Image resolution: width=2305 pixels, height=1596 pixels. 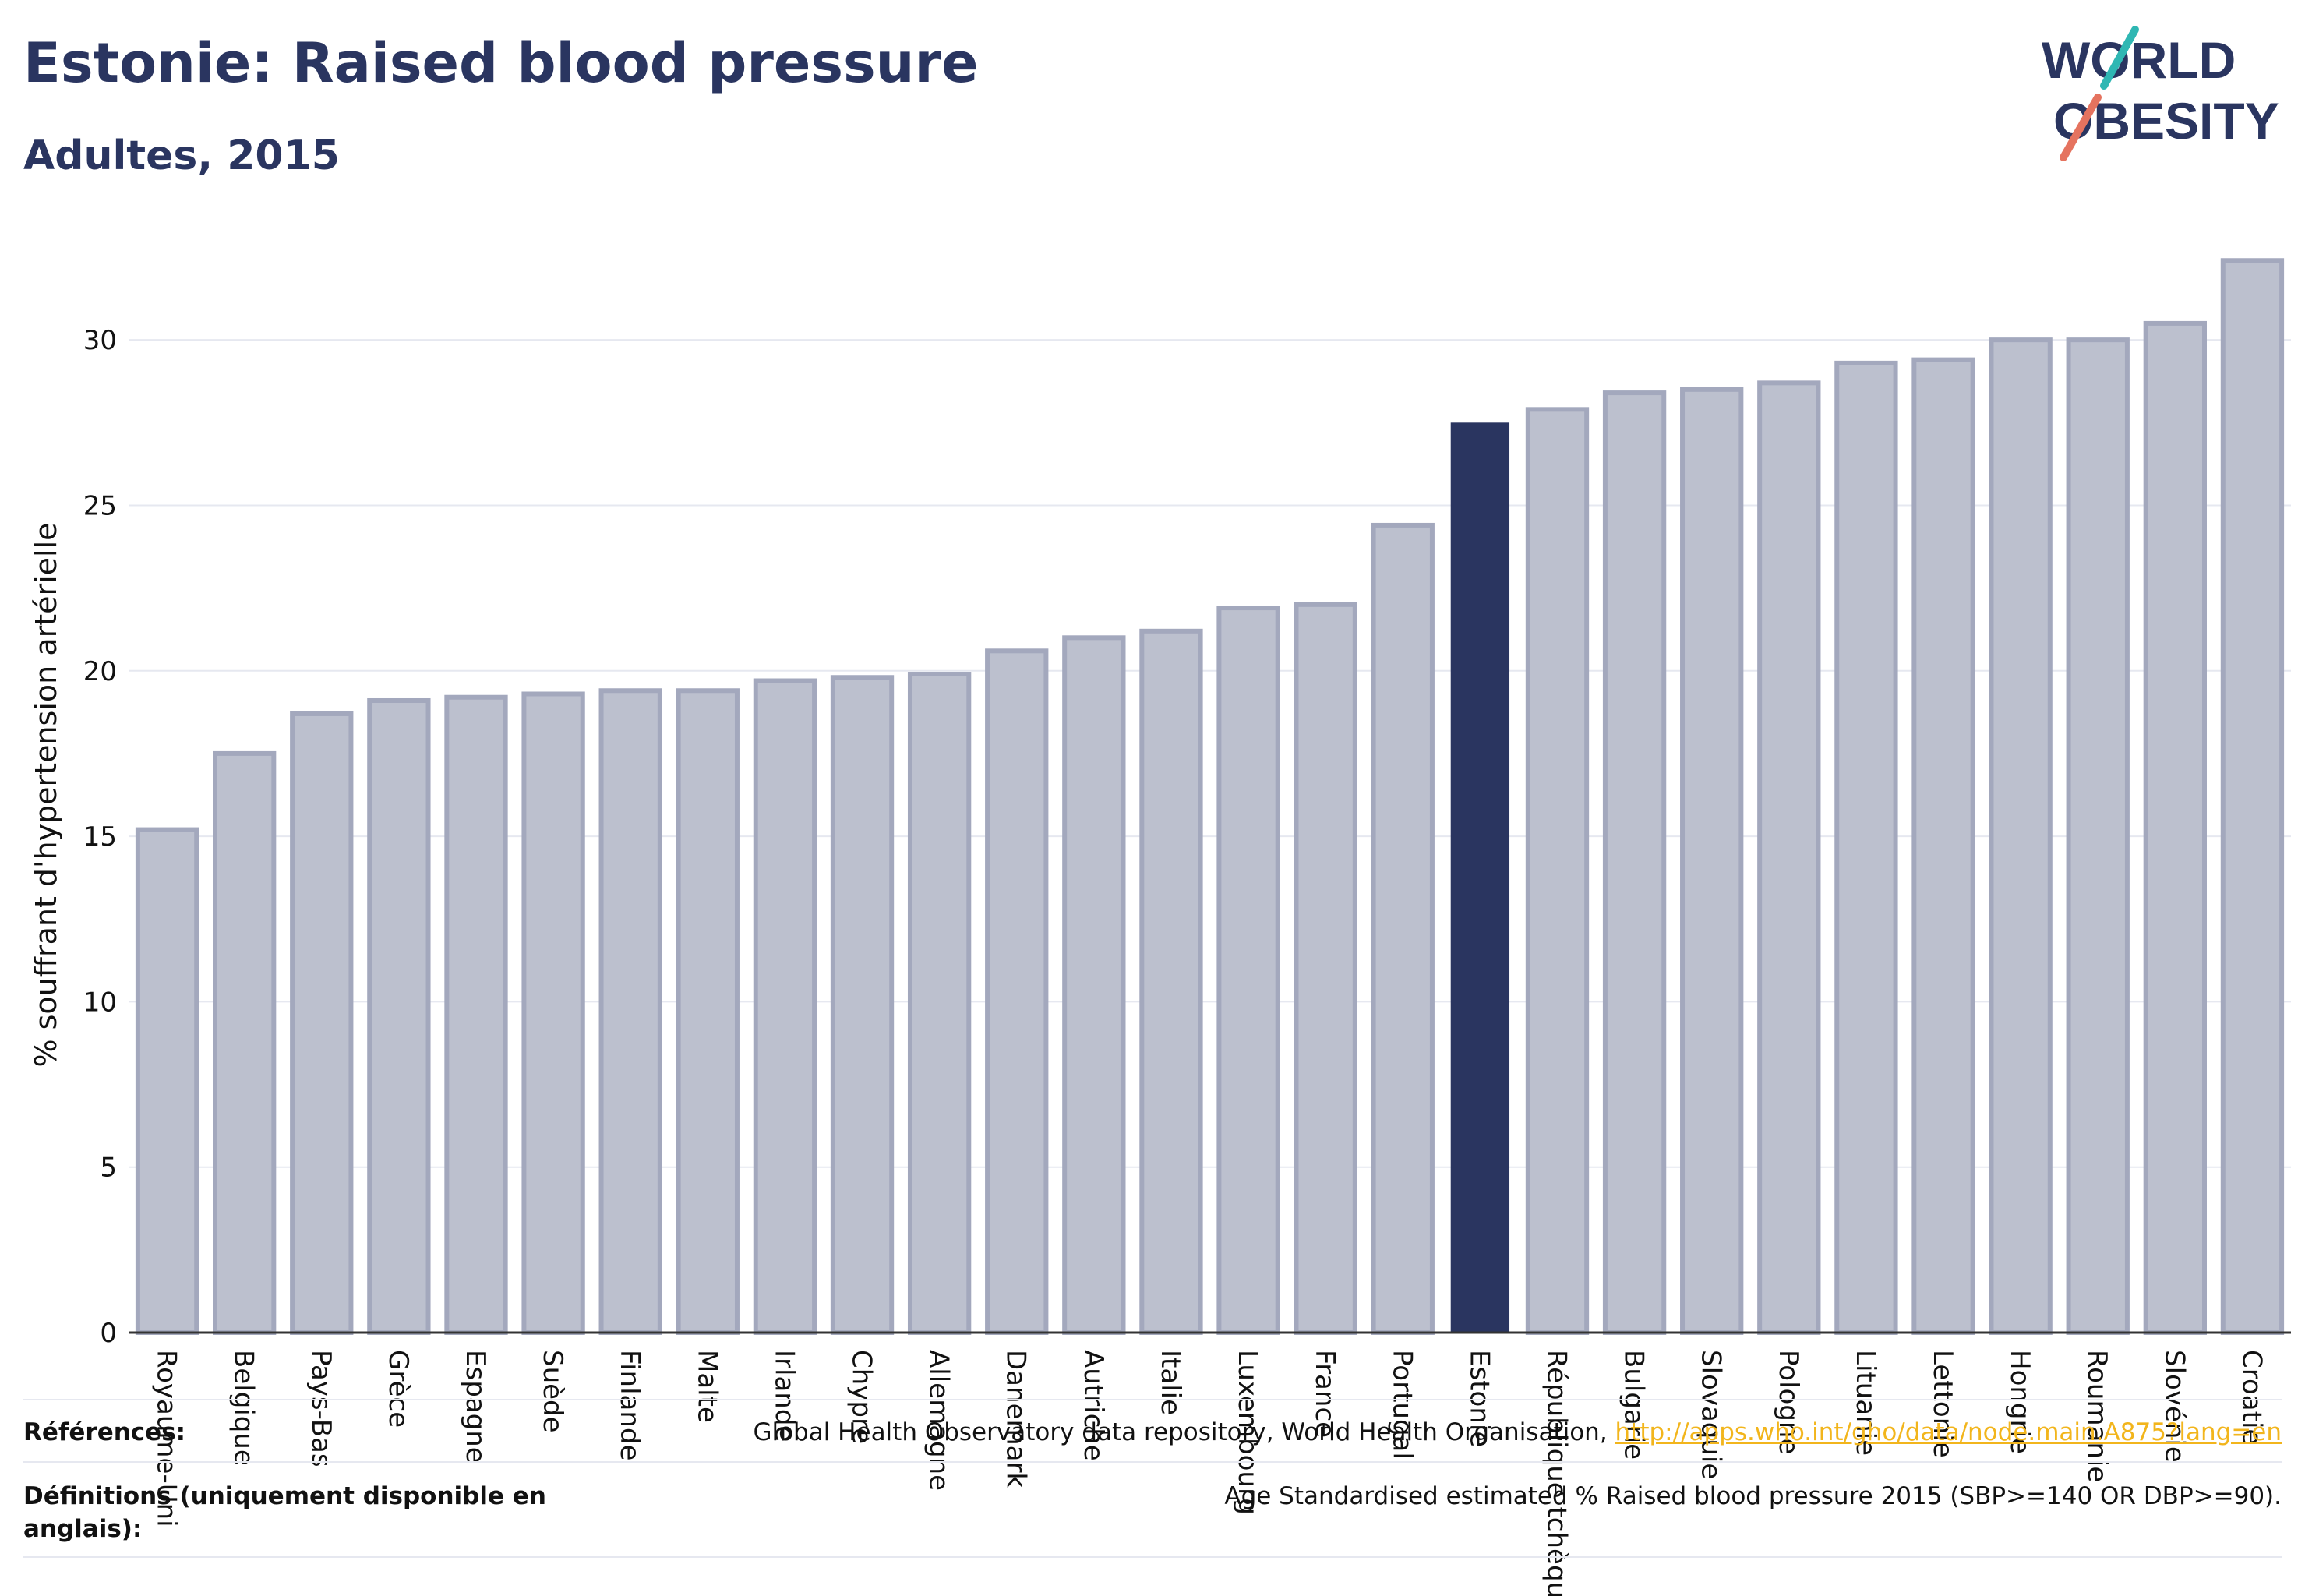 What do you see at coordinates (181, 155) in the screenshot?
I see `chart-subtitle: Adultes, 2015` at bounding box center [181, 155].